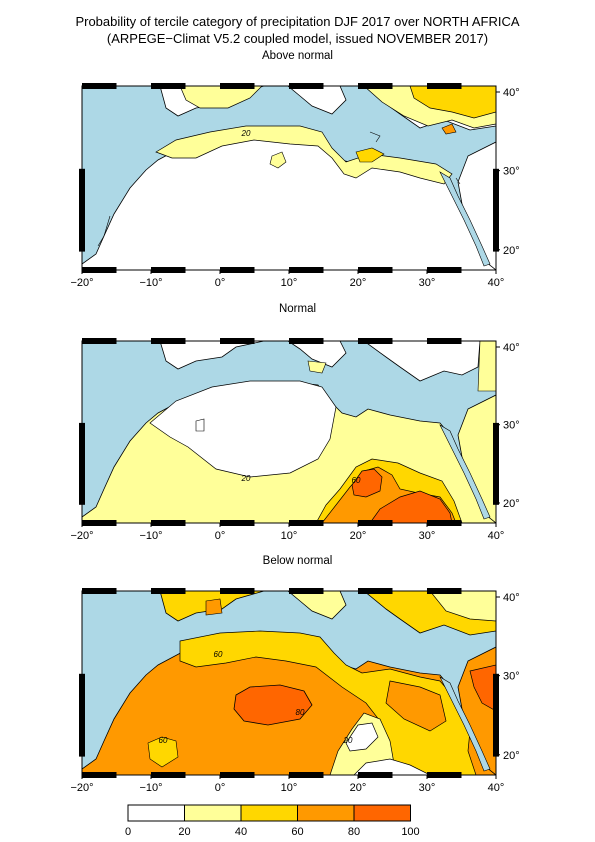 Image resolution: width=595 pixels, height=842 pixels. What do you see at coordinates (289, 536) in the screenshot?
I see `x-tick-label: 10°` at bounding box center [289, 536].